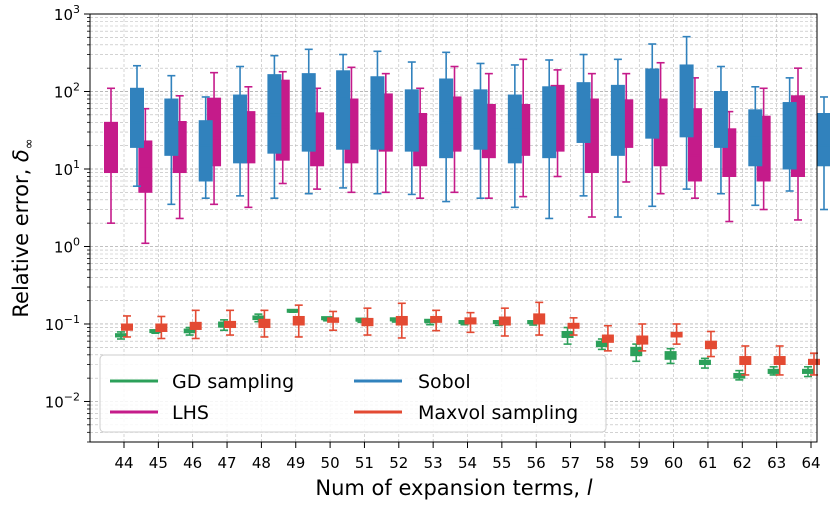 The image size is (830, 512). I want to click on x-tick-label: 49, so click(295, 463).